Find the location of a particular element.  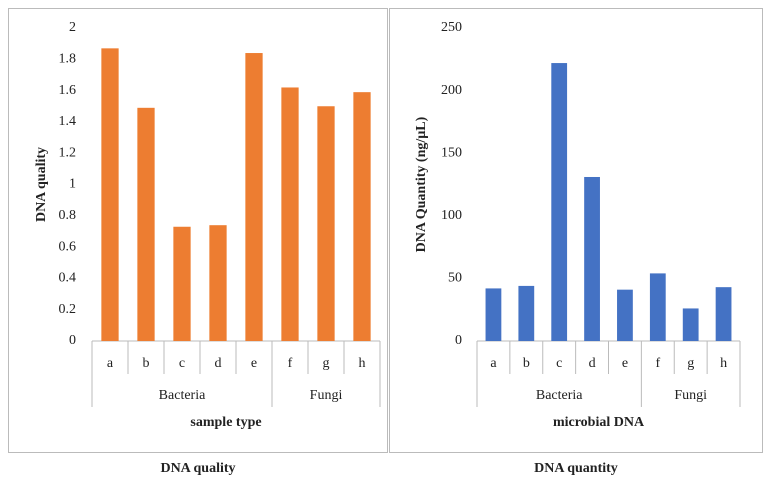

caption: DNA quantity is located at coordinates (576, 468).